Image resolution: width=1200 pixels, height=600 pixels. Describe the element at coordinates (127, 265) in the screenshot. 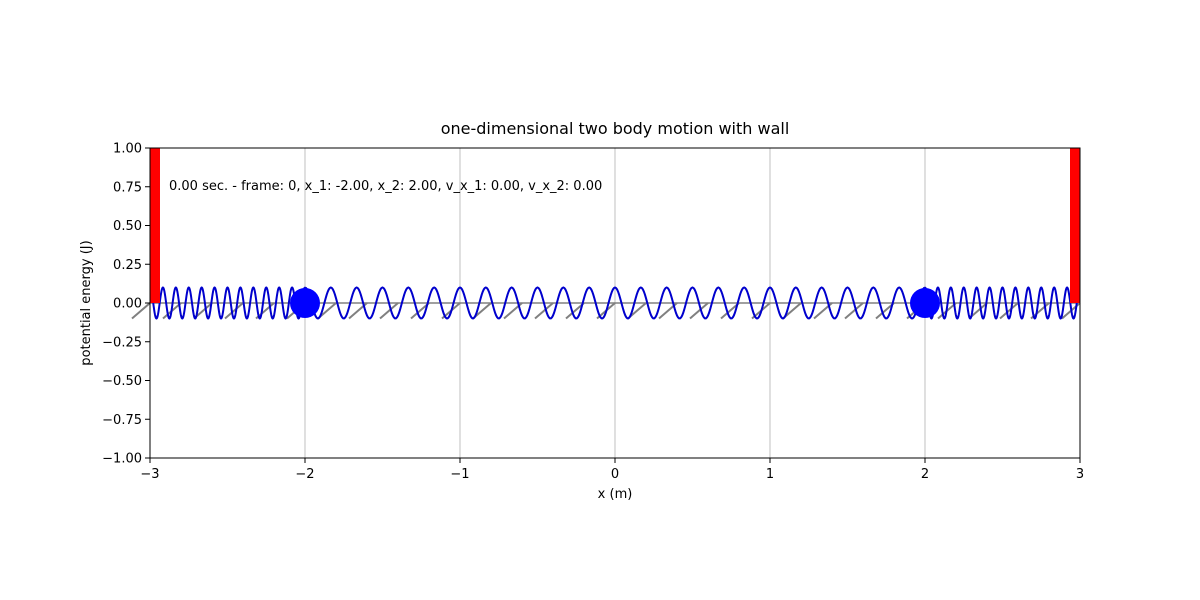

I see `y-tick-label-3: 0.25` at that location.